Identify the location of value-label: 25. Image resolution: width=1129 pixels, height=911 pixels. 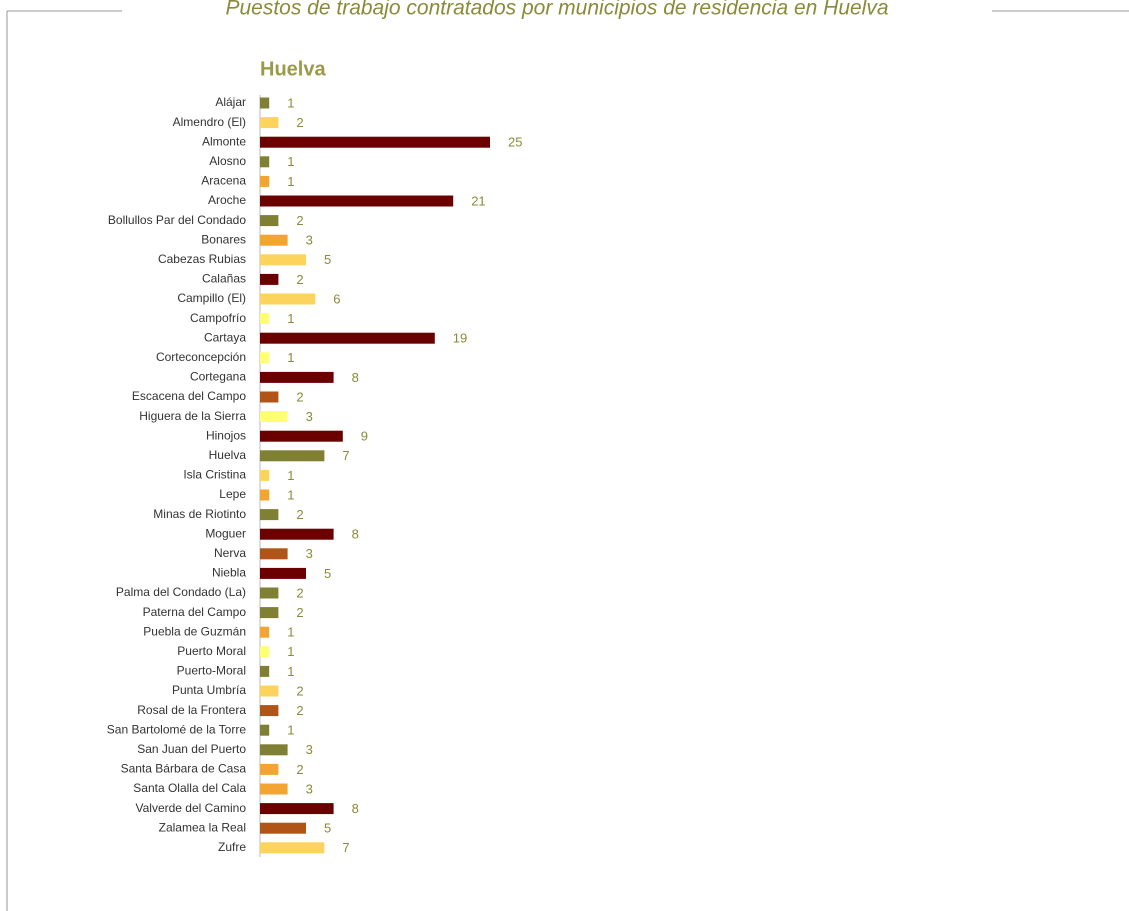
(515, 142).